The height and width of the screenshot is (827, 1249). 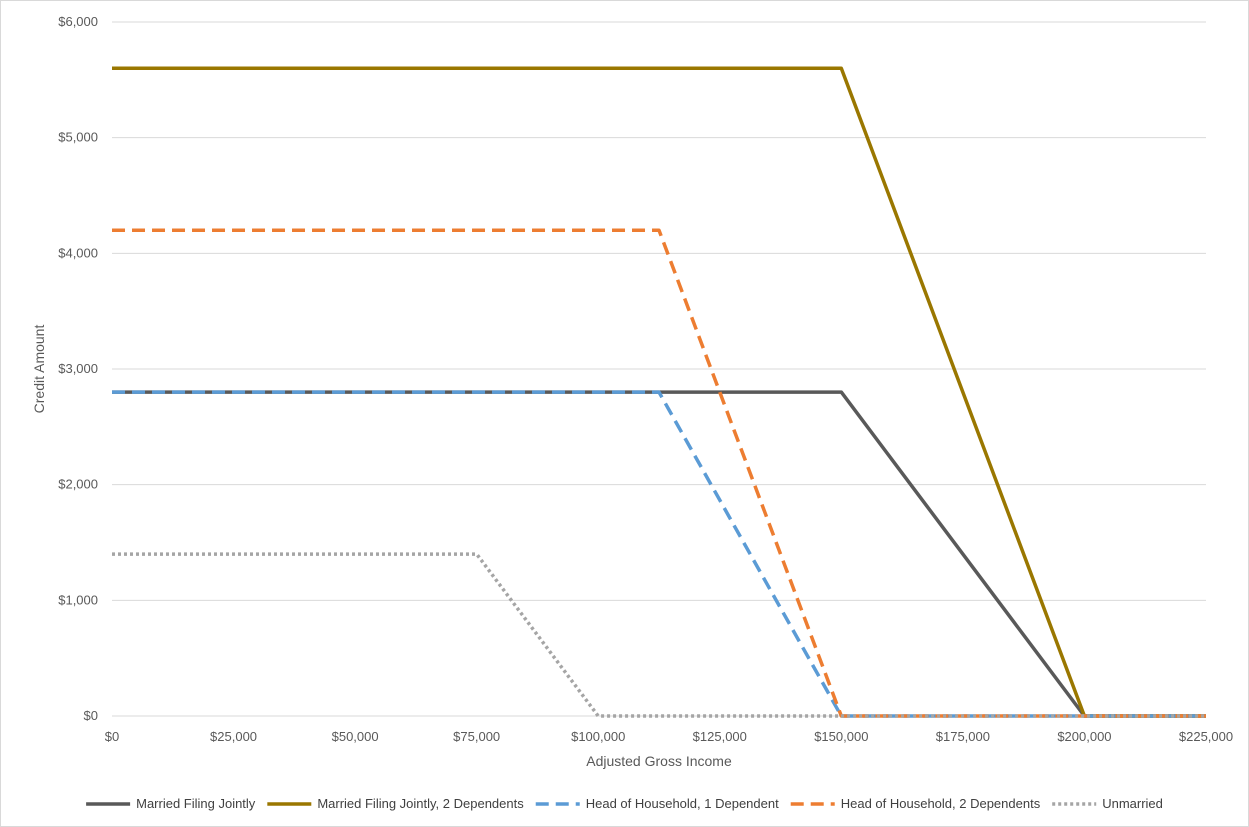 What do you see at coordinates (78, 137) in the screenshot?
I see `y-tick-label: $5,000` at bounding box center [78, 137].